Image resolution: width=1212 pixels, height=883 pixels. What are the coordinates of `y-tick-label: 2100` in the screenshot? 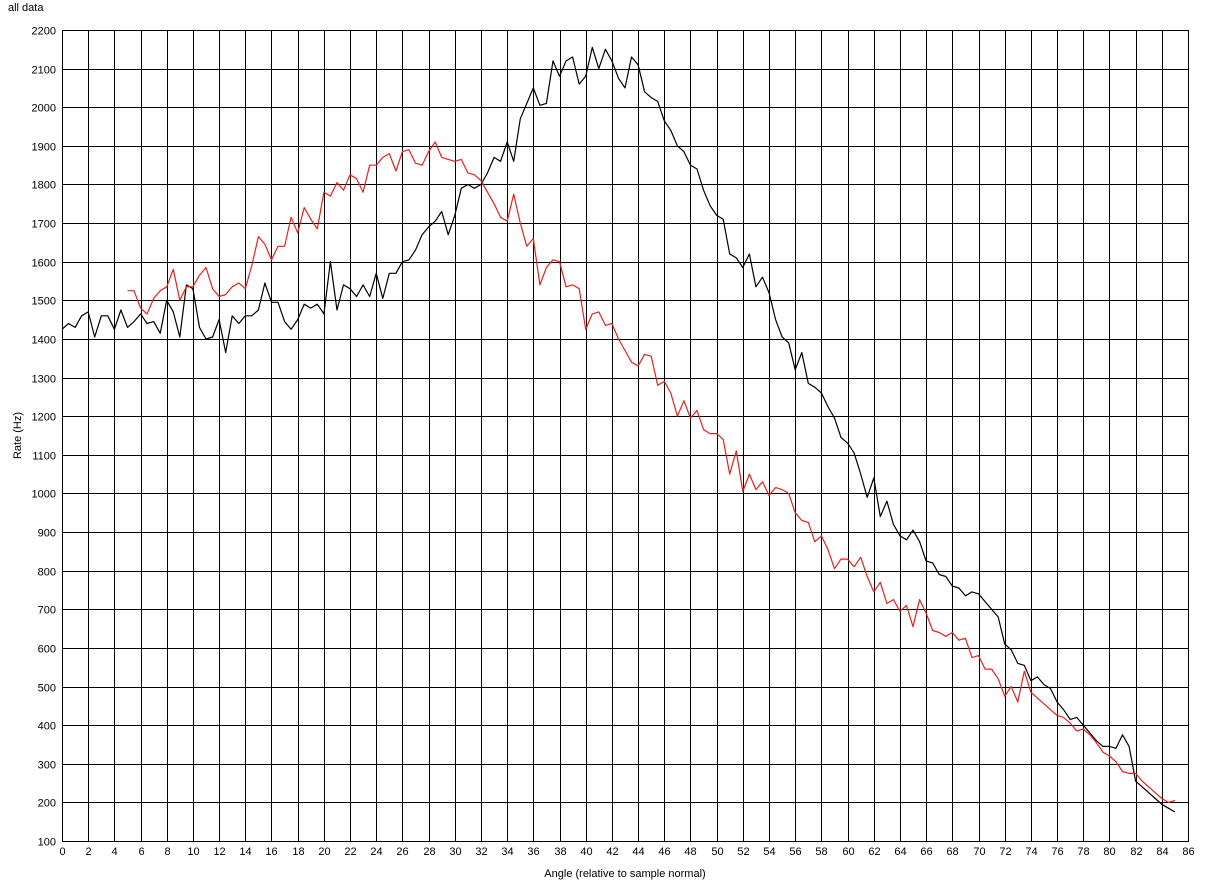 It's located at (44, 71).